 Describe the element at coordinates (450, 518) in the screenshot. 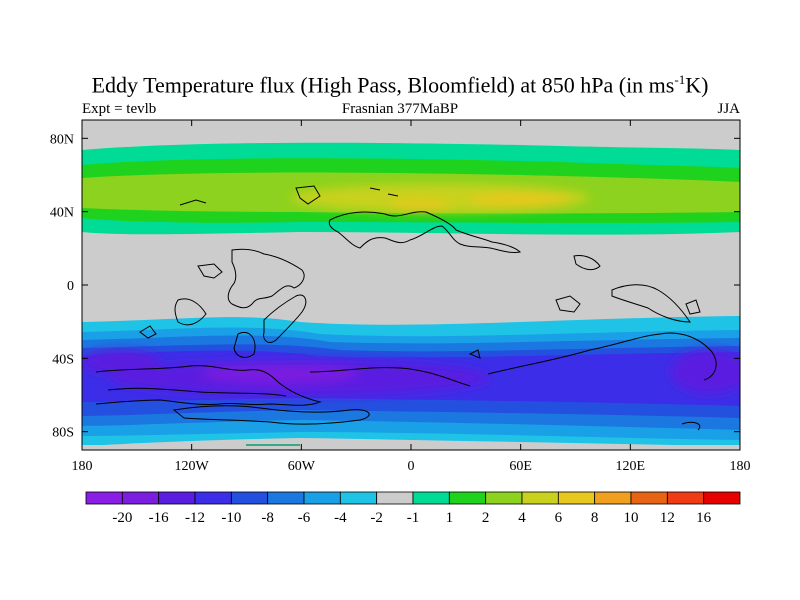

I see `legend-label: 1` at that location.